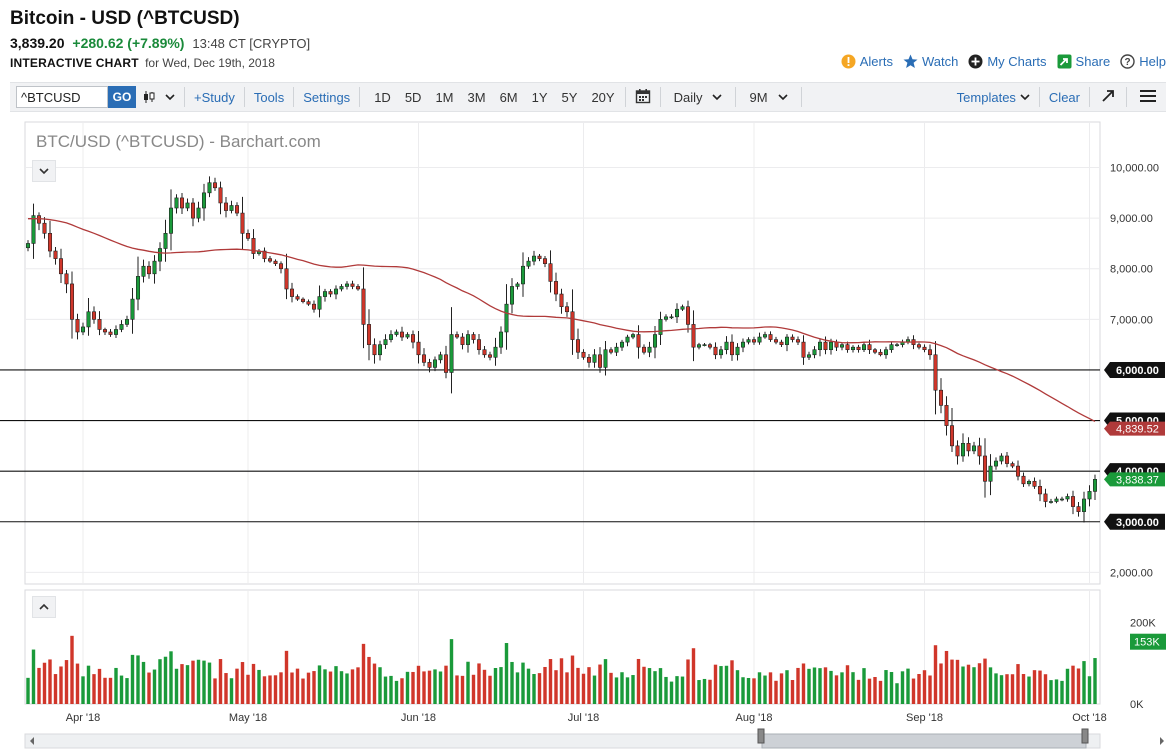  I want to click on header-actions: Alerts Watch My Charts Share ? Help, so click(1003, 61).